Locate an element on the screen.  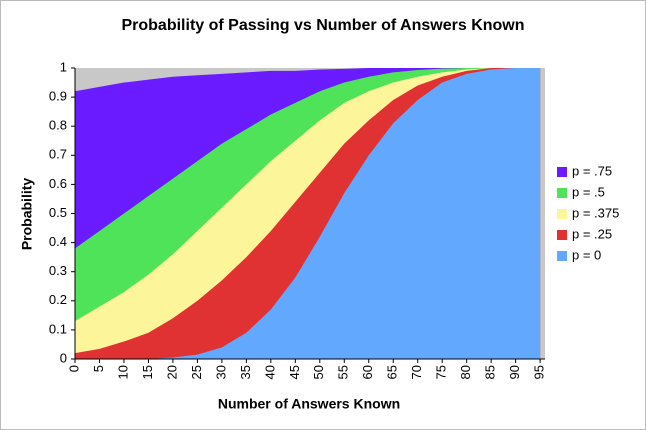
x-tick-label: 40 is located at coordinates (269, 372).